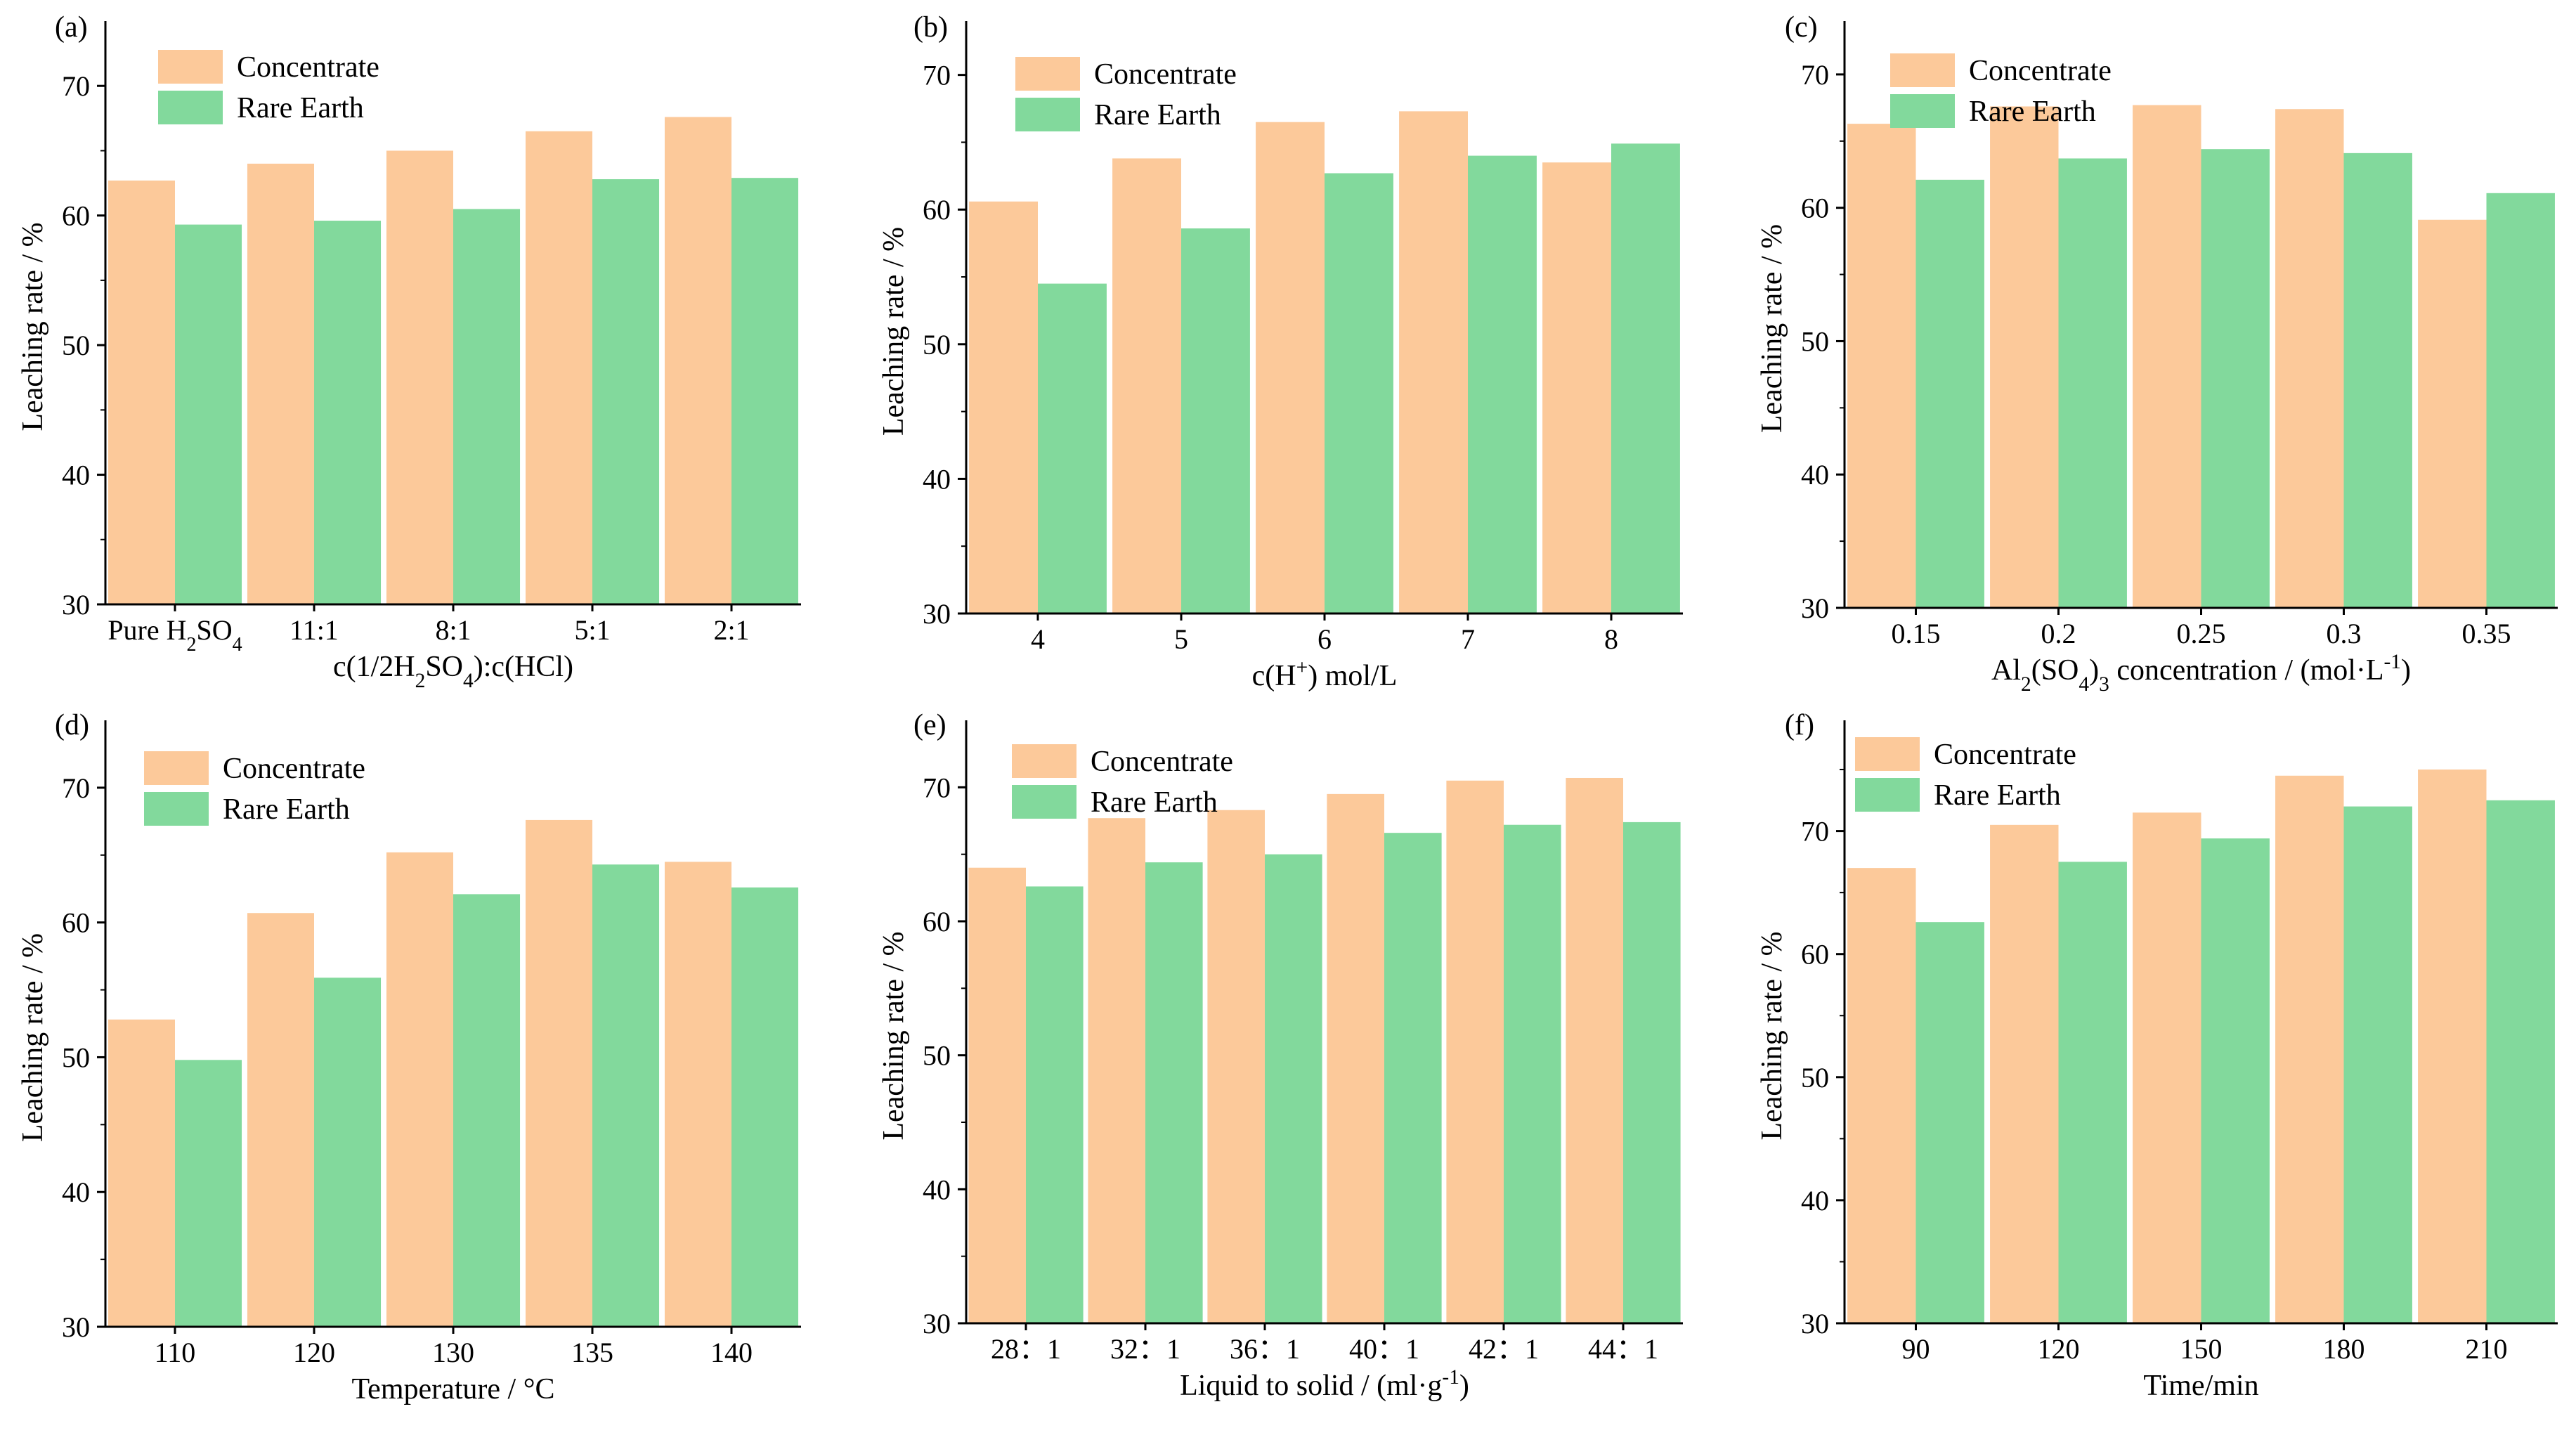 The image size is (2576, 1435). I want to click on x-tick-label-0: 110, so click(175, 1352).